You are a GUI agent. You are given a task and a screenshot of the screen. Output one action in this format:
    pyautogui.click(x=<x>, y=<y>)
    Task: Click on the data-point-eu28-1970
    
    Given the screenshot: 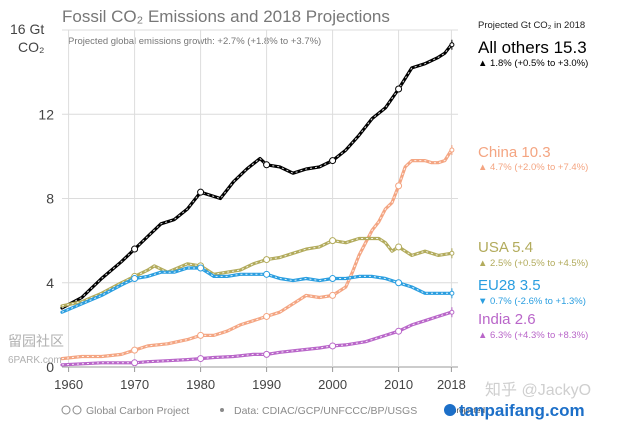 What is the action you would take?
    pyautogui.click(x=135, y=279)
    